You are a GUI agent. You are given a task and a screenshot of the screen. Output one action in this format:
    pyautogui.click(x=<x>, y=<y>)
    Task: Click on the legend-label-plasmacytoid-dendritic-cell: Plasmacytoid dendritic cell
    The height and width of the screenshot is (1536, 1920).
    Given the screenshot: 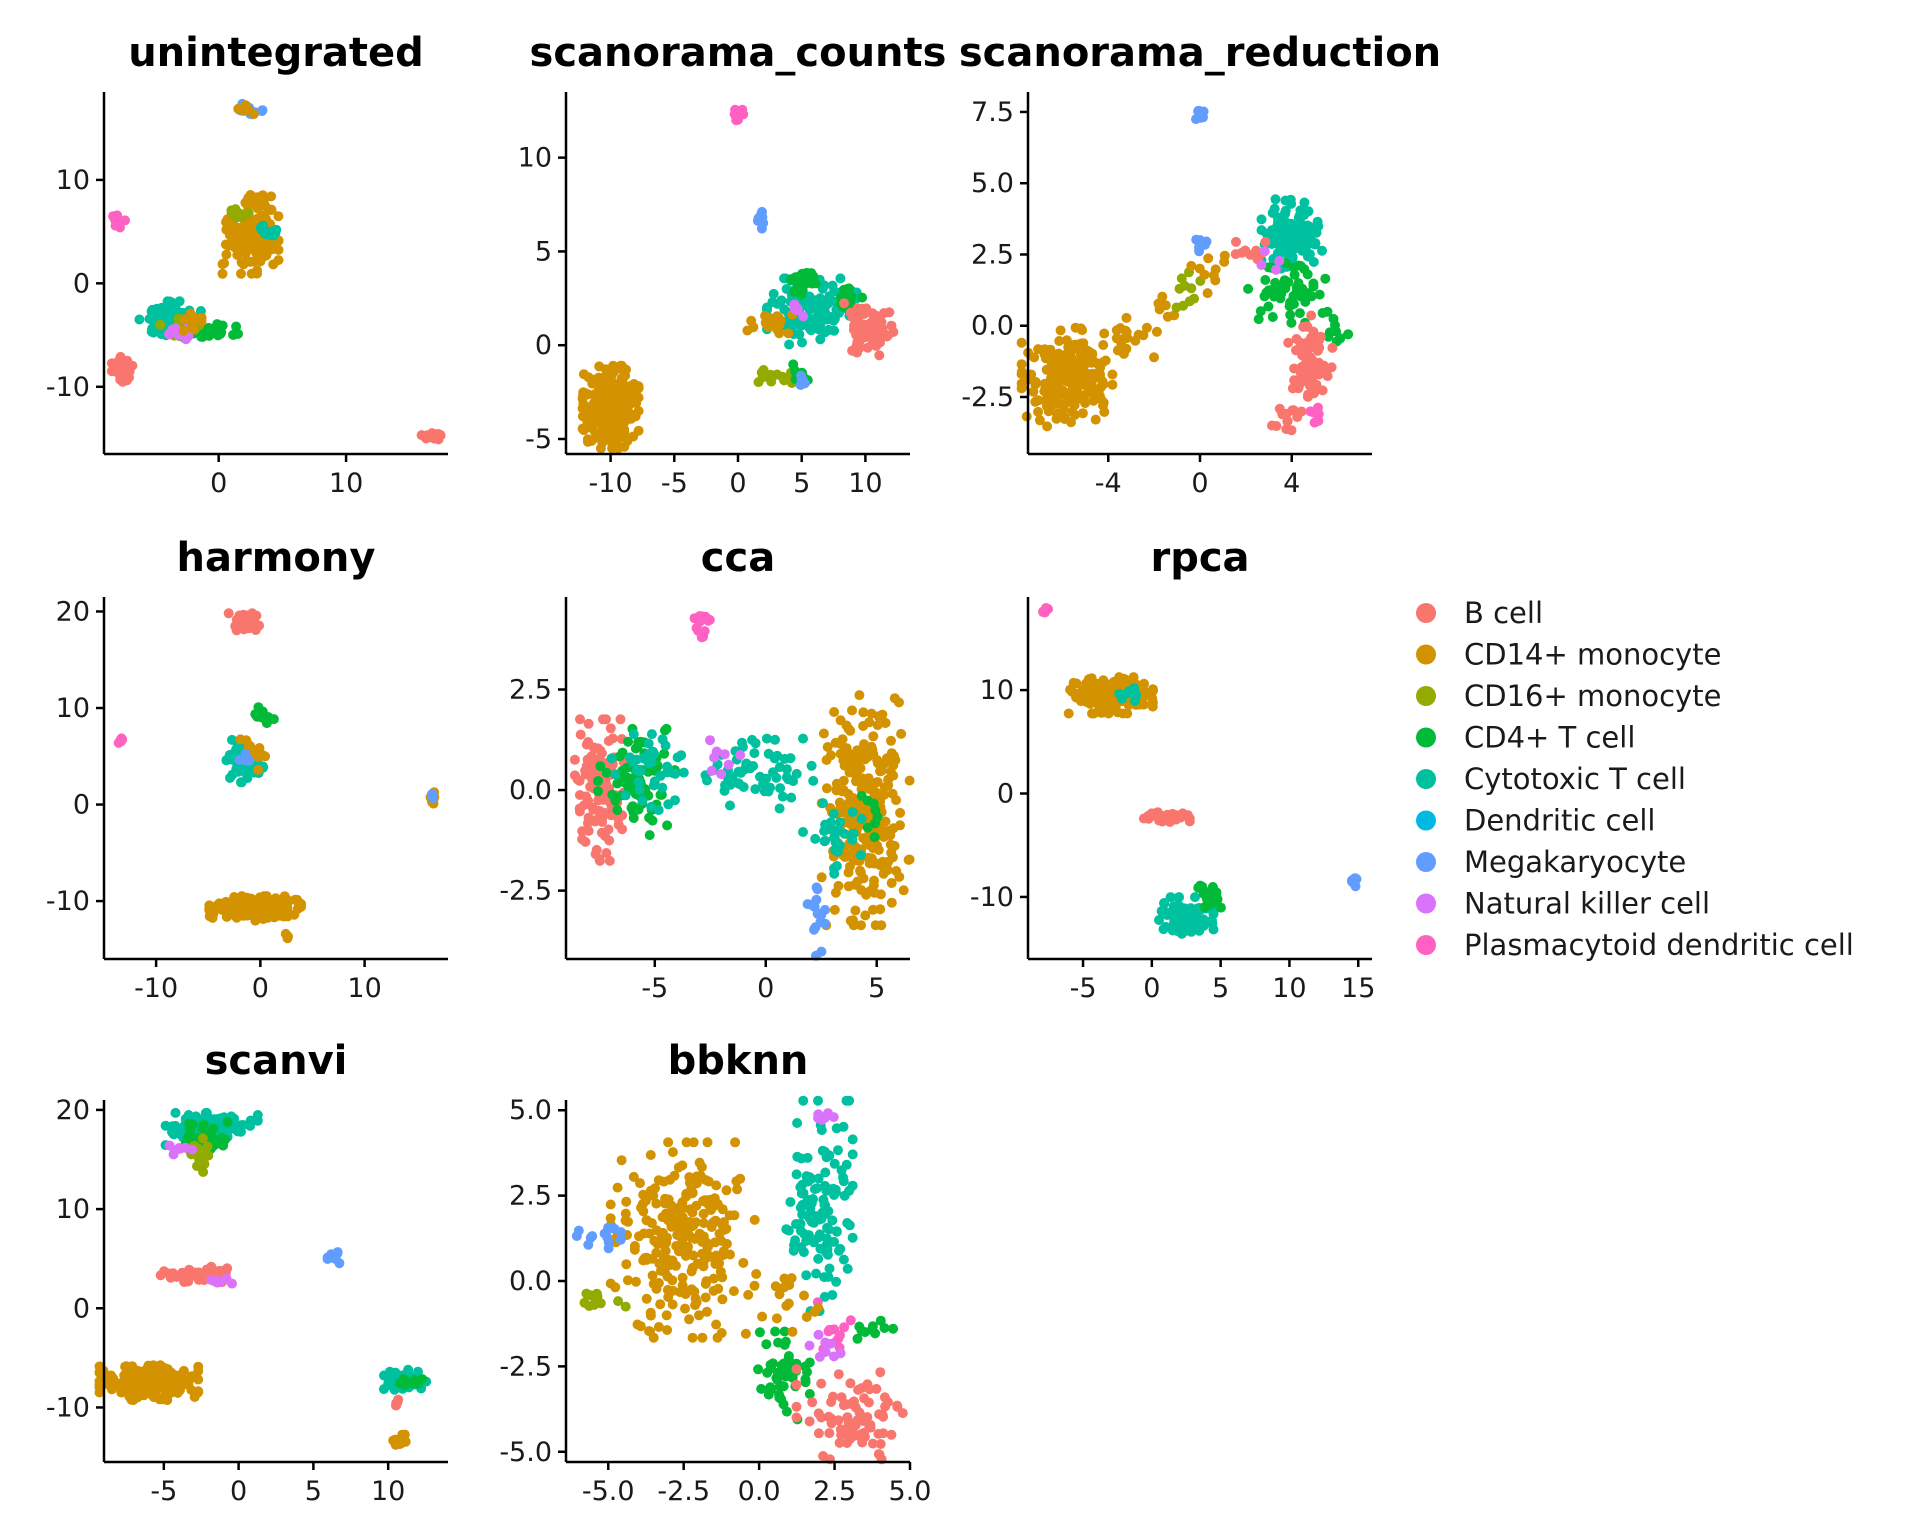 What is the action you would take?
    pyautogui.click(x=1659, y=945)
    